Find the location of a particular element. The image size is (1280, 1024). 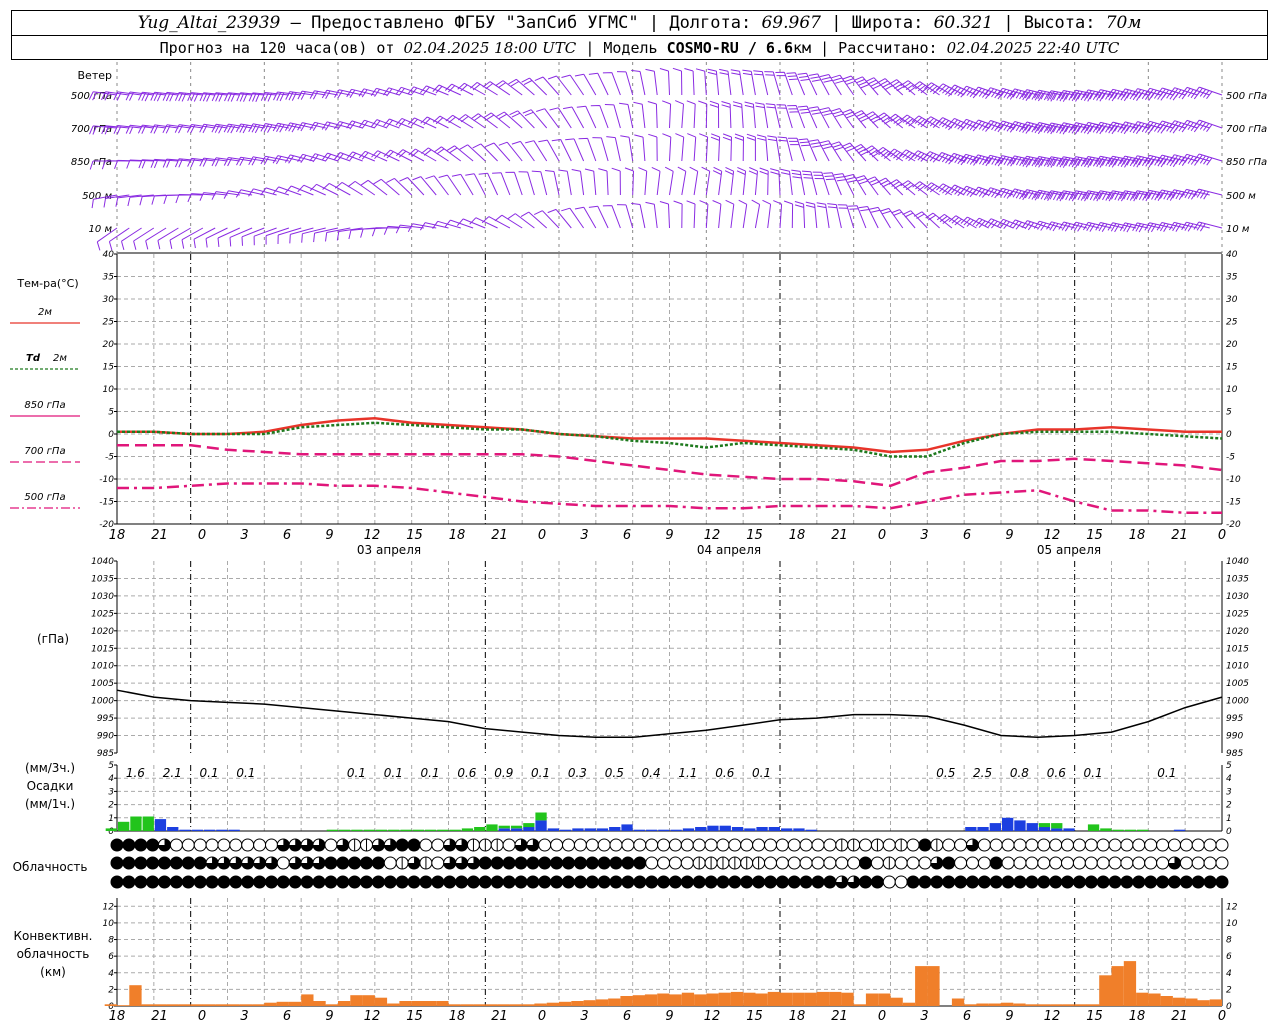

wind-level-right: 850 гПа is located at coordinates (1246, 162).